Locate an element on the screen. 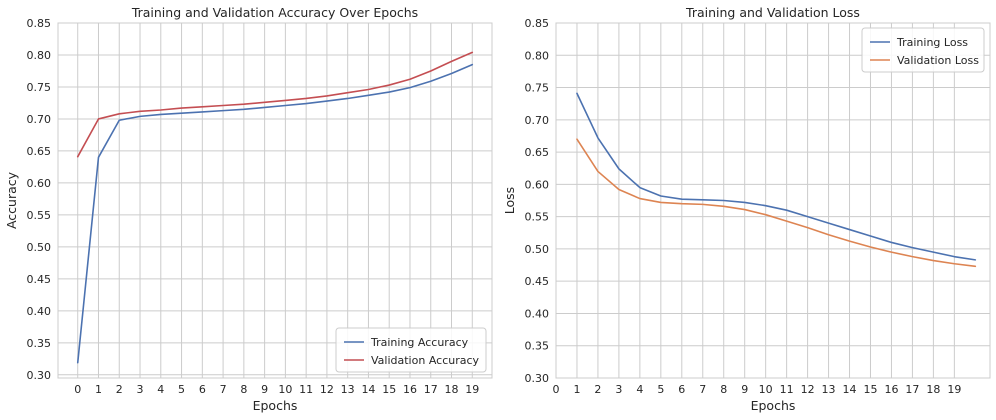 The width and height of the screenshot is (996, 420). loss-legend-box is located at coordinates (923, 50).